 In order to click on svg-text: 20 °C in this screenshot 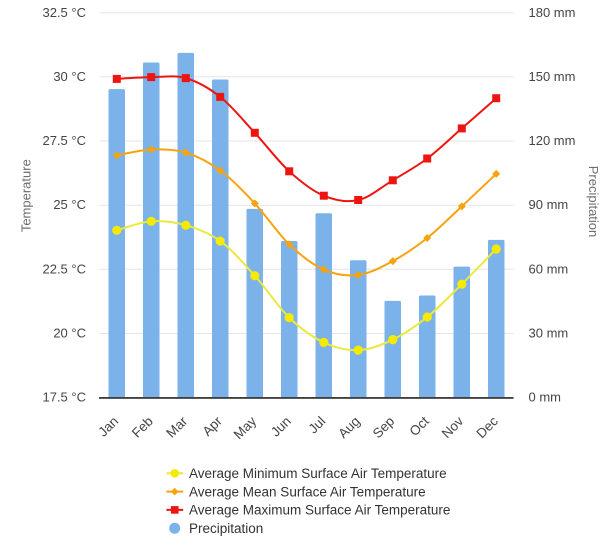, I will do `click(69, 333)`.